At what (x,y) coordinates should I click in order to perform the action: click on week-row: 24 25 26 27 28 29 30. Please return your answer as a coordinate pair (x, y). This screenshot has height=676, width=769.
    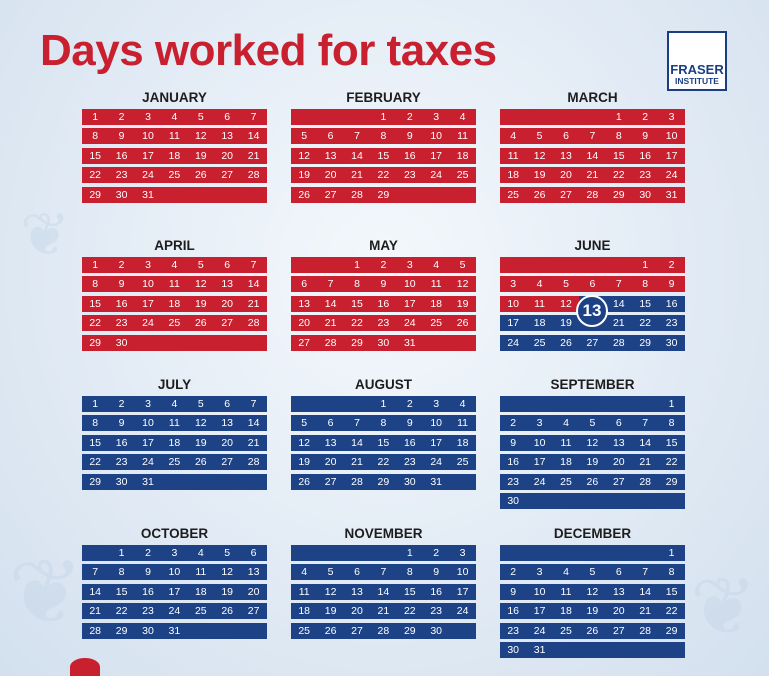
    Looking at the image, I should click on (592, 342).